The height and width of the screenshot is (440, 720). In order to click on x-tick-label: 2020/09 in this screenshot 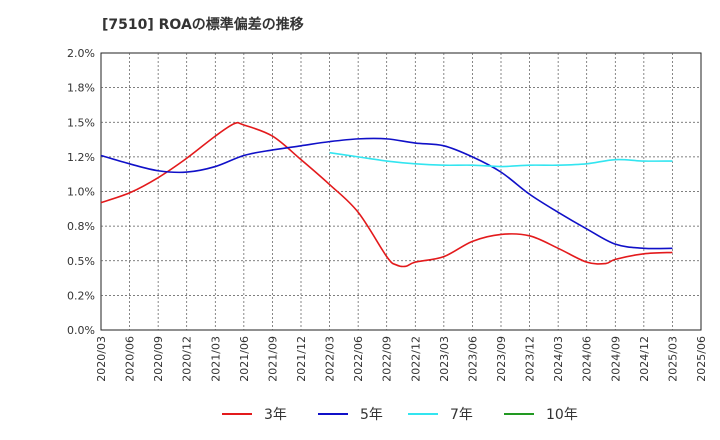, I will do `click(158, 359)`.